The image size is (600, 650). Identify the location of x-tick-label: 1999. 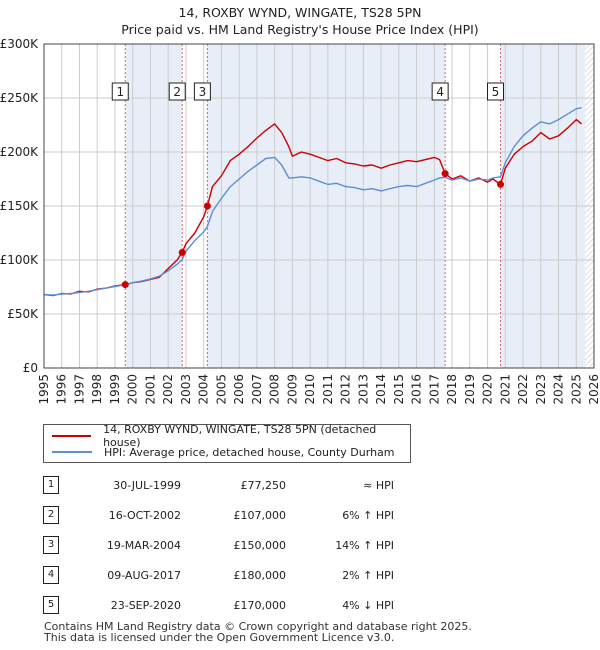
(115, 389).